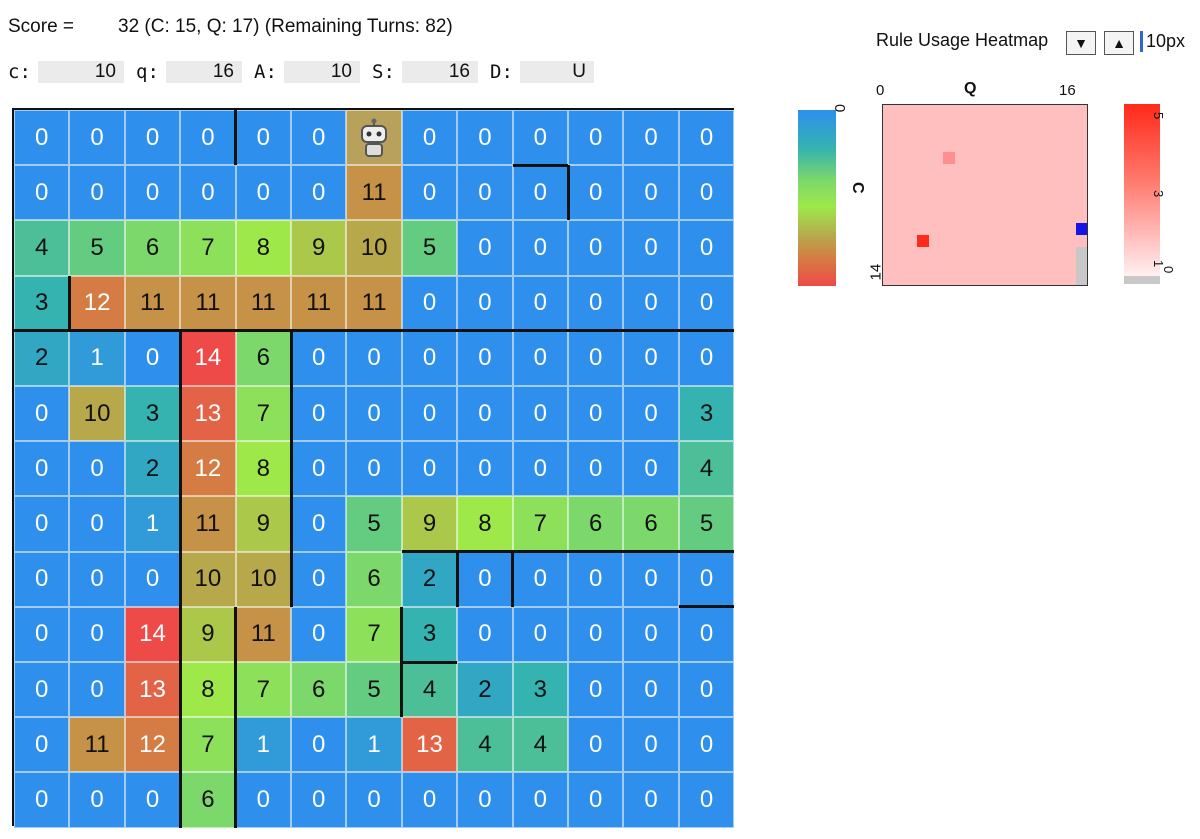  What do you see at coordinates (1162, 41) in the screenshot?
I see `heatmap-size-input: 10px` at bounding box center [1162, 41].